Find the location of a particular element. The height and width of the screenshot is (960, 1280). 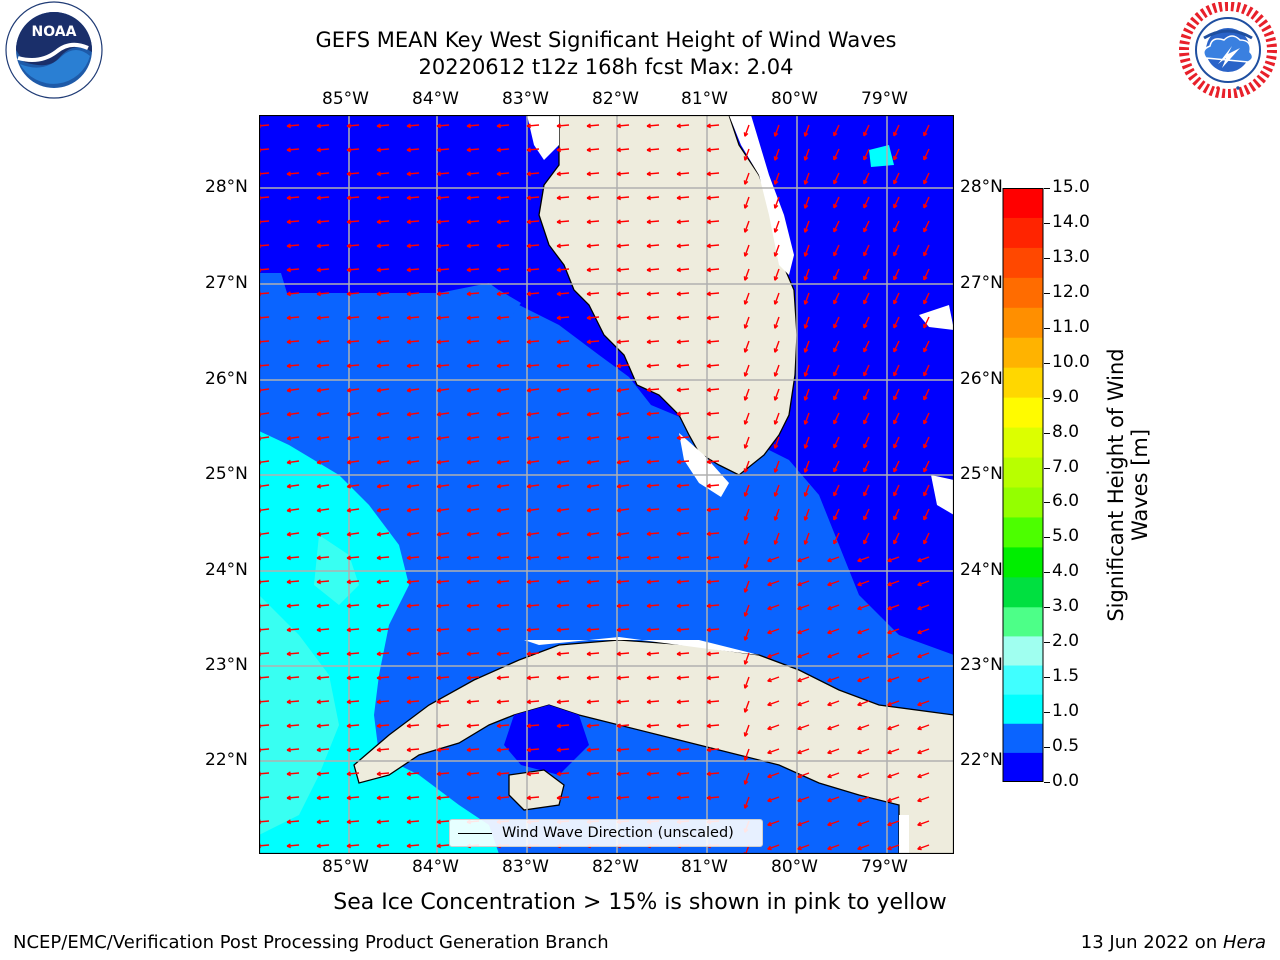

colorbar-label-line1: Significant Height of Wind is located at coordinates (1116, 485).